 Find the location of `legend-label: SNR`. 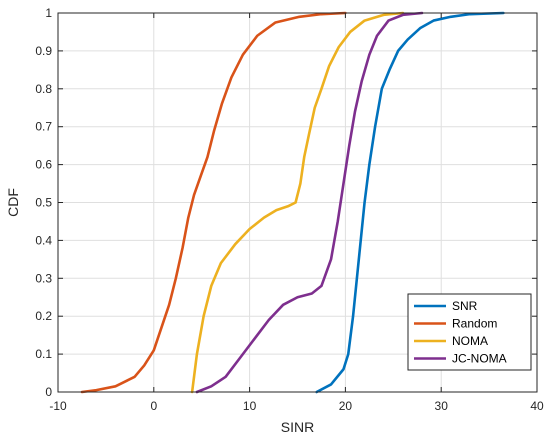

legend-label: SNR is located at coordinates (465, 306).